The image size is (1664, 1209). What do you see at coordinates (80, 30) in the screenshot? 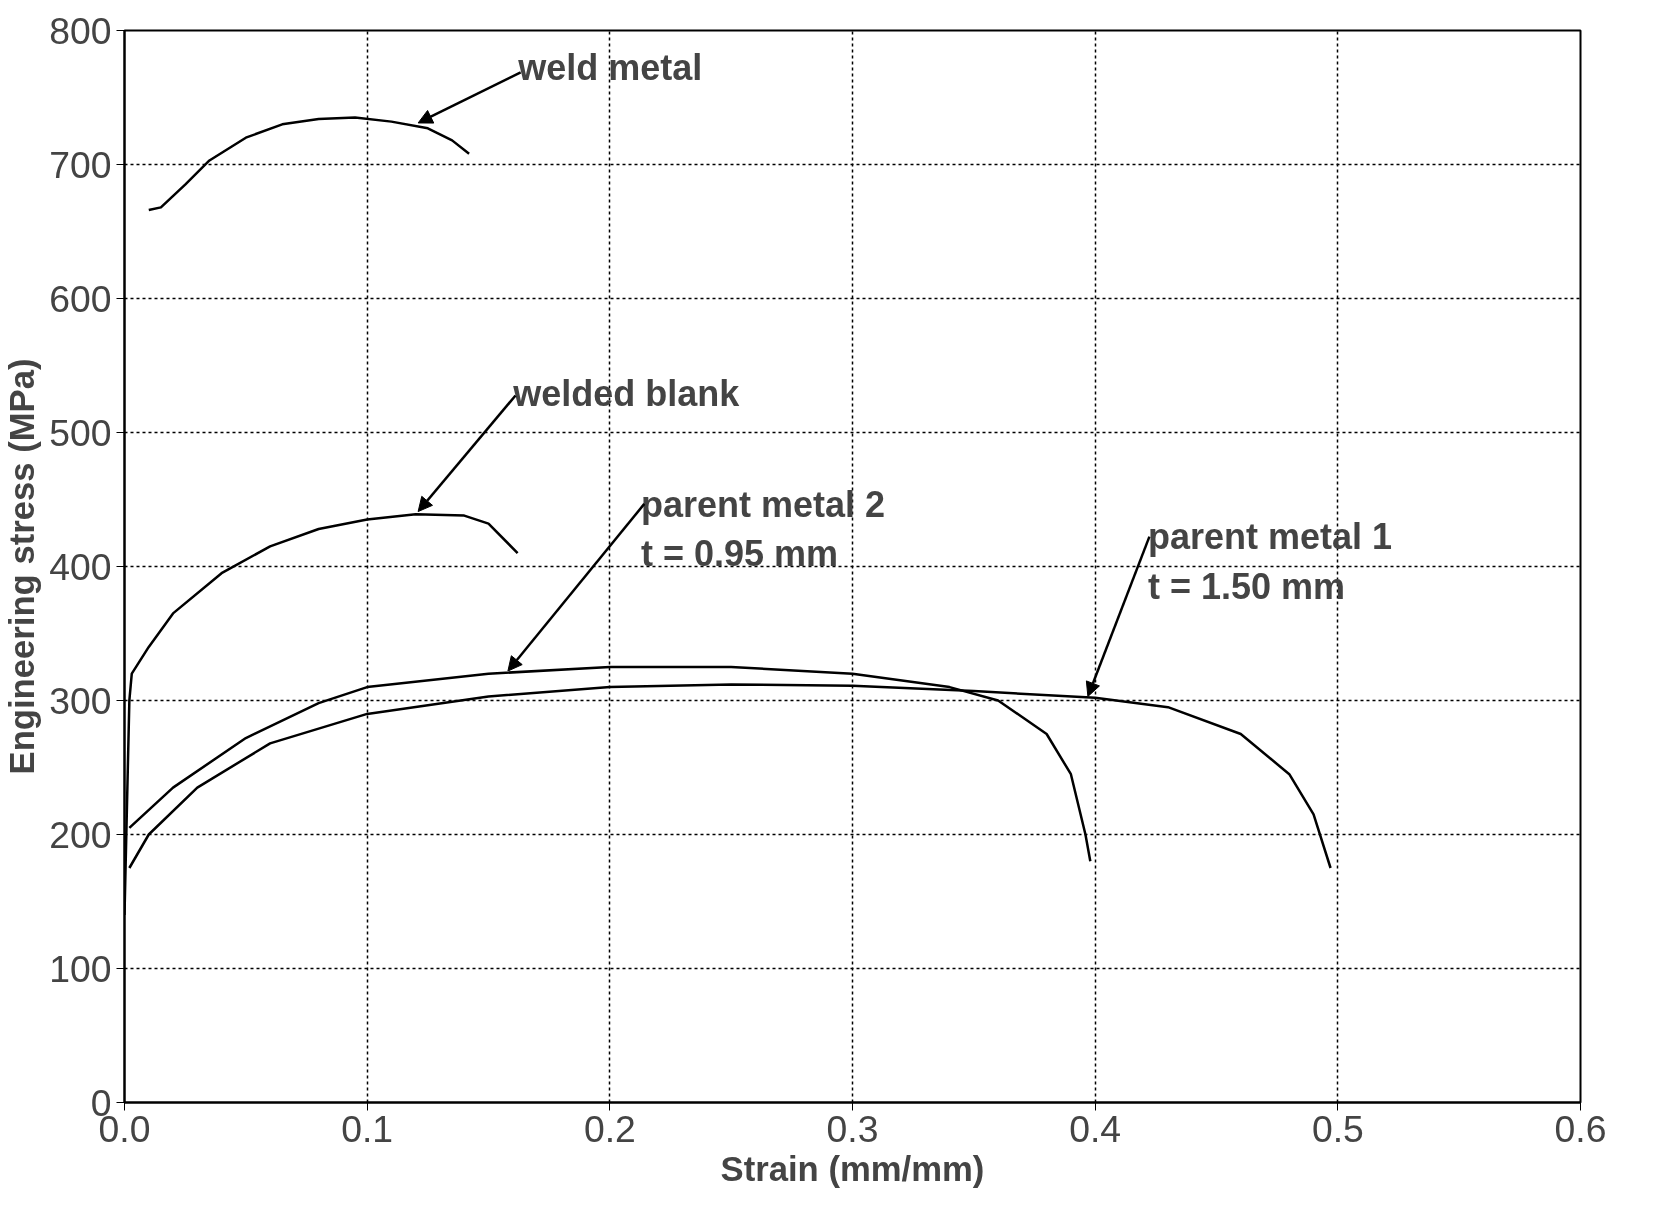
I see `y-tick-label: 800` at bounding box center [80, 30].